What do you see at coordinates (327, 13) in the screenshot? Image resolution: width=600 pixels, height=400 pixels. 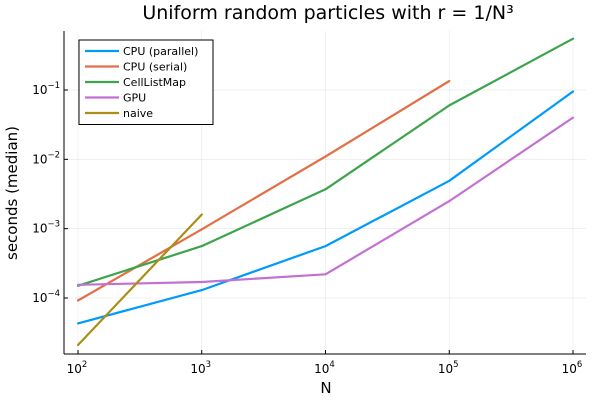 I see `chart-title: Uniform random particles with r = 1/N³` at bounding box center [327, 13].